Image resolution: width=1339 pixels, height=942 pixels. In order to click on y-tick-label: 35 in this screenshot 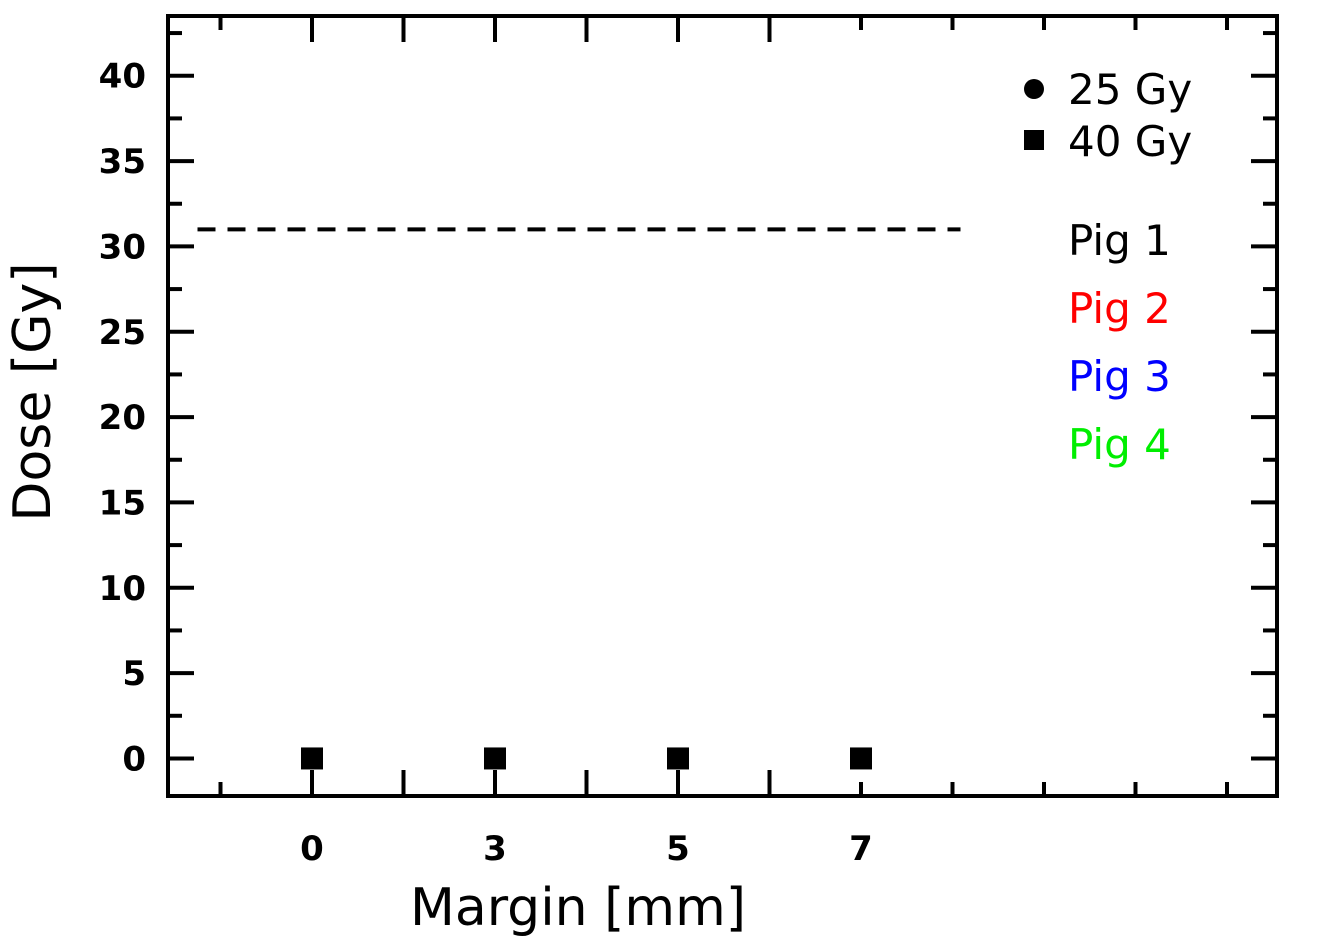, I will do `click(122, 162)`.